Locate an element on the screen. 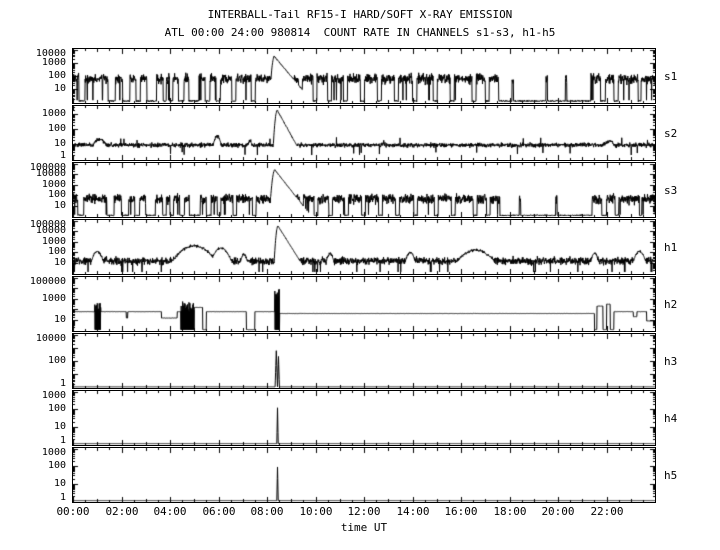 This screenshot has height=550, width=720. panel-canvas-h2 is located at coordinates (364, 304).